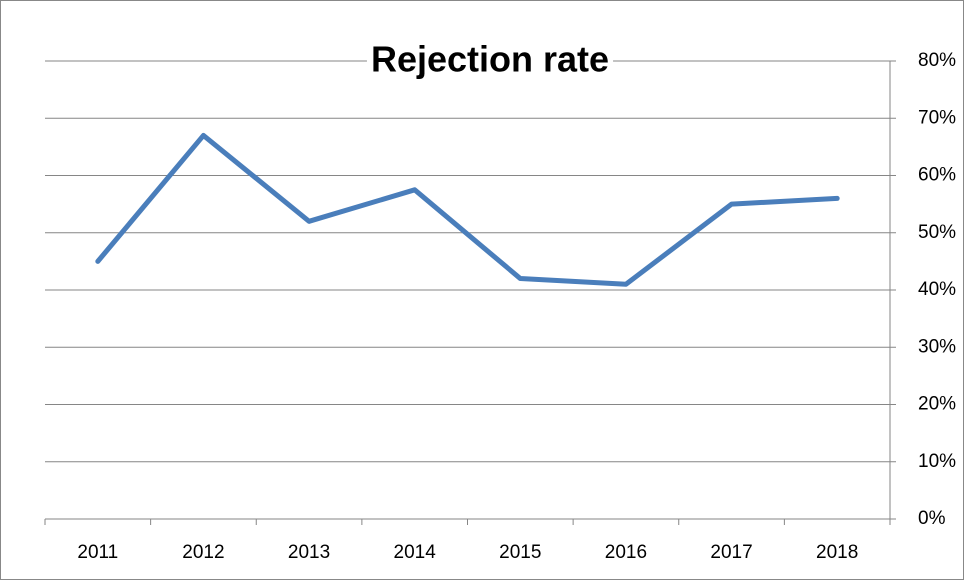  What do you see at coordinates (97, 552) in the screenshot?
I see `x-tick-label: 2011` at bounding box center [97, 552].